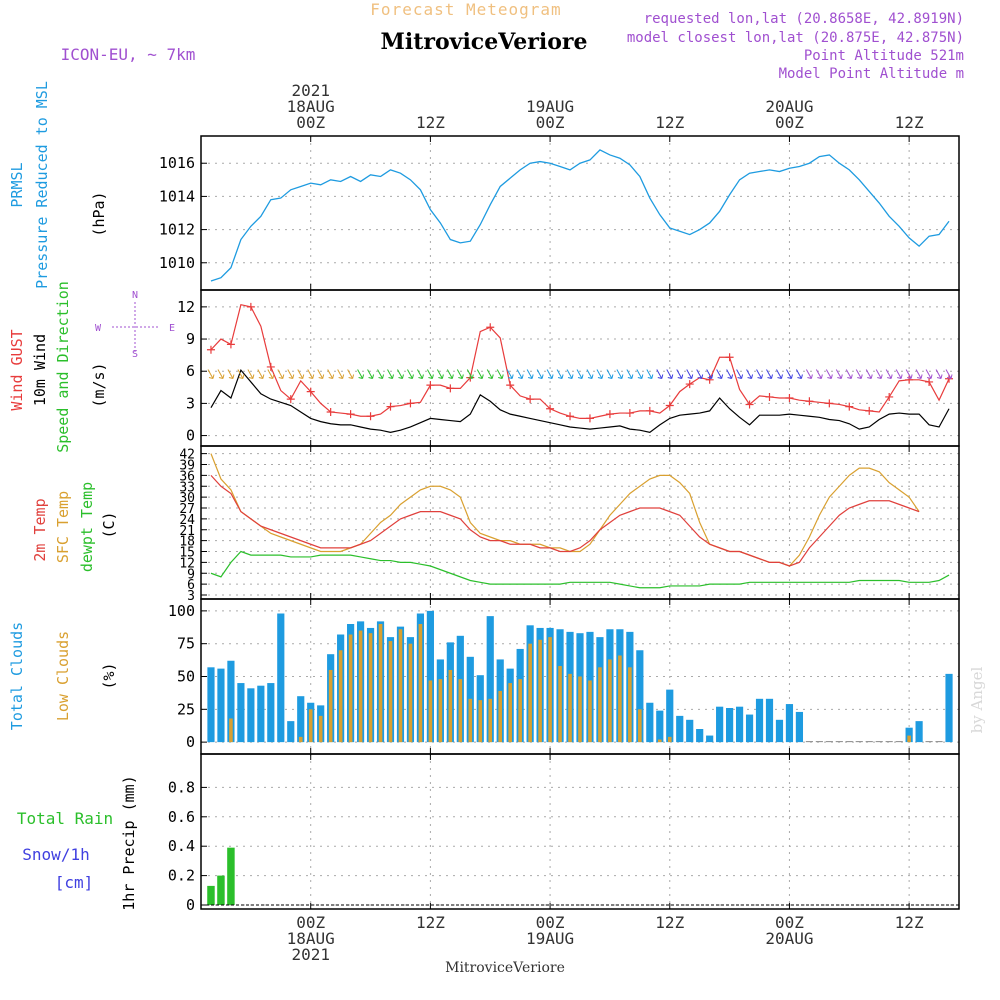 The height and width of the screenshot is (1000, 1000). What do you see at coordinates (550, 938) in the screenshot?
I see `bottom-time-label: 19AUG` at bounding box center [550, 938].